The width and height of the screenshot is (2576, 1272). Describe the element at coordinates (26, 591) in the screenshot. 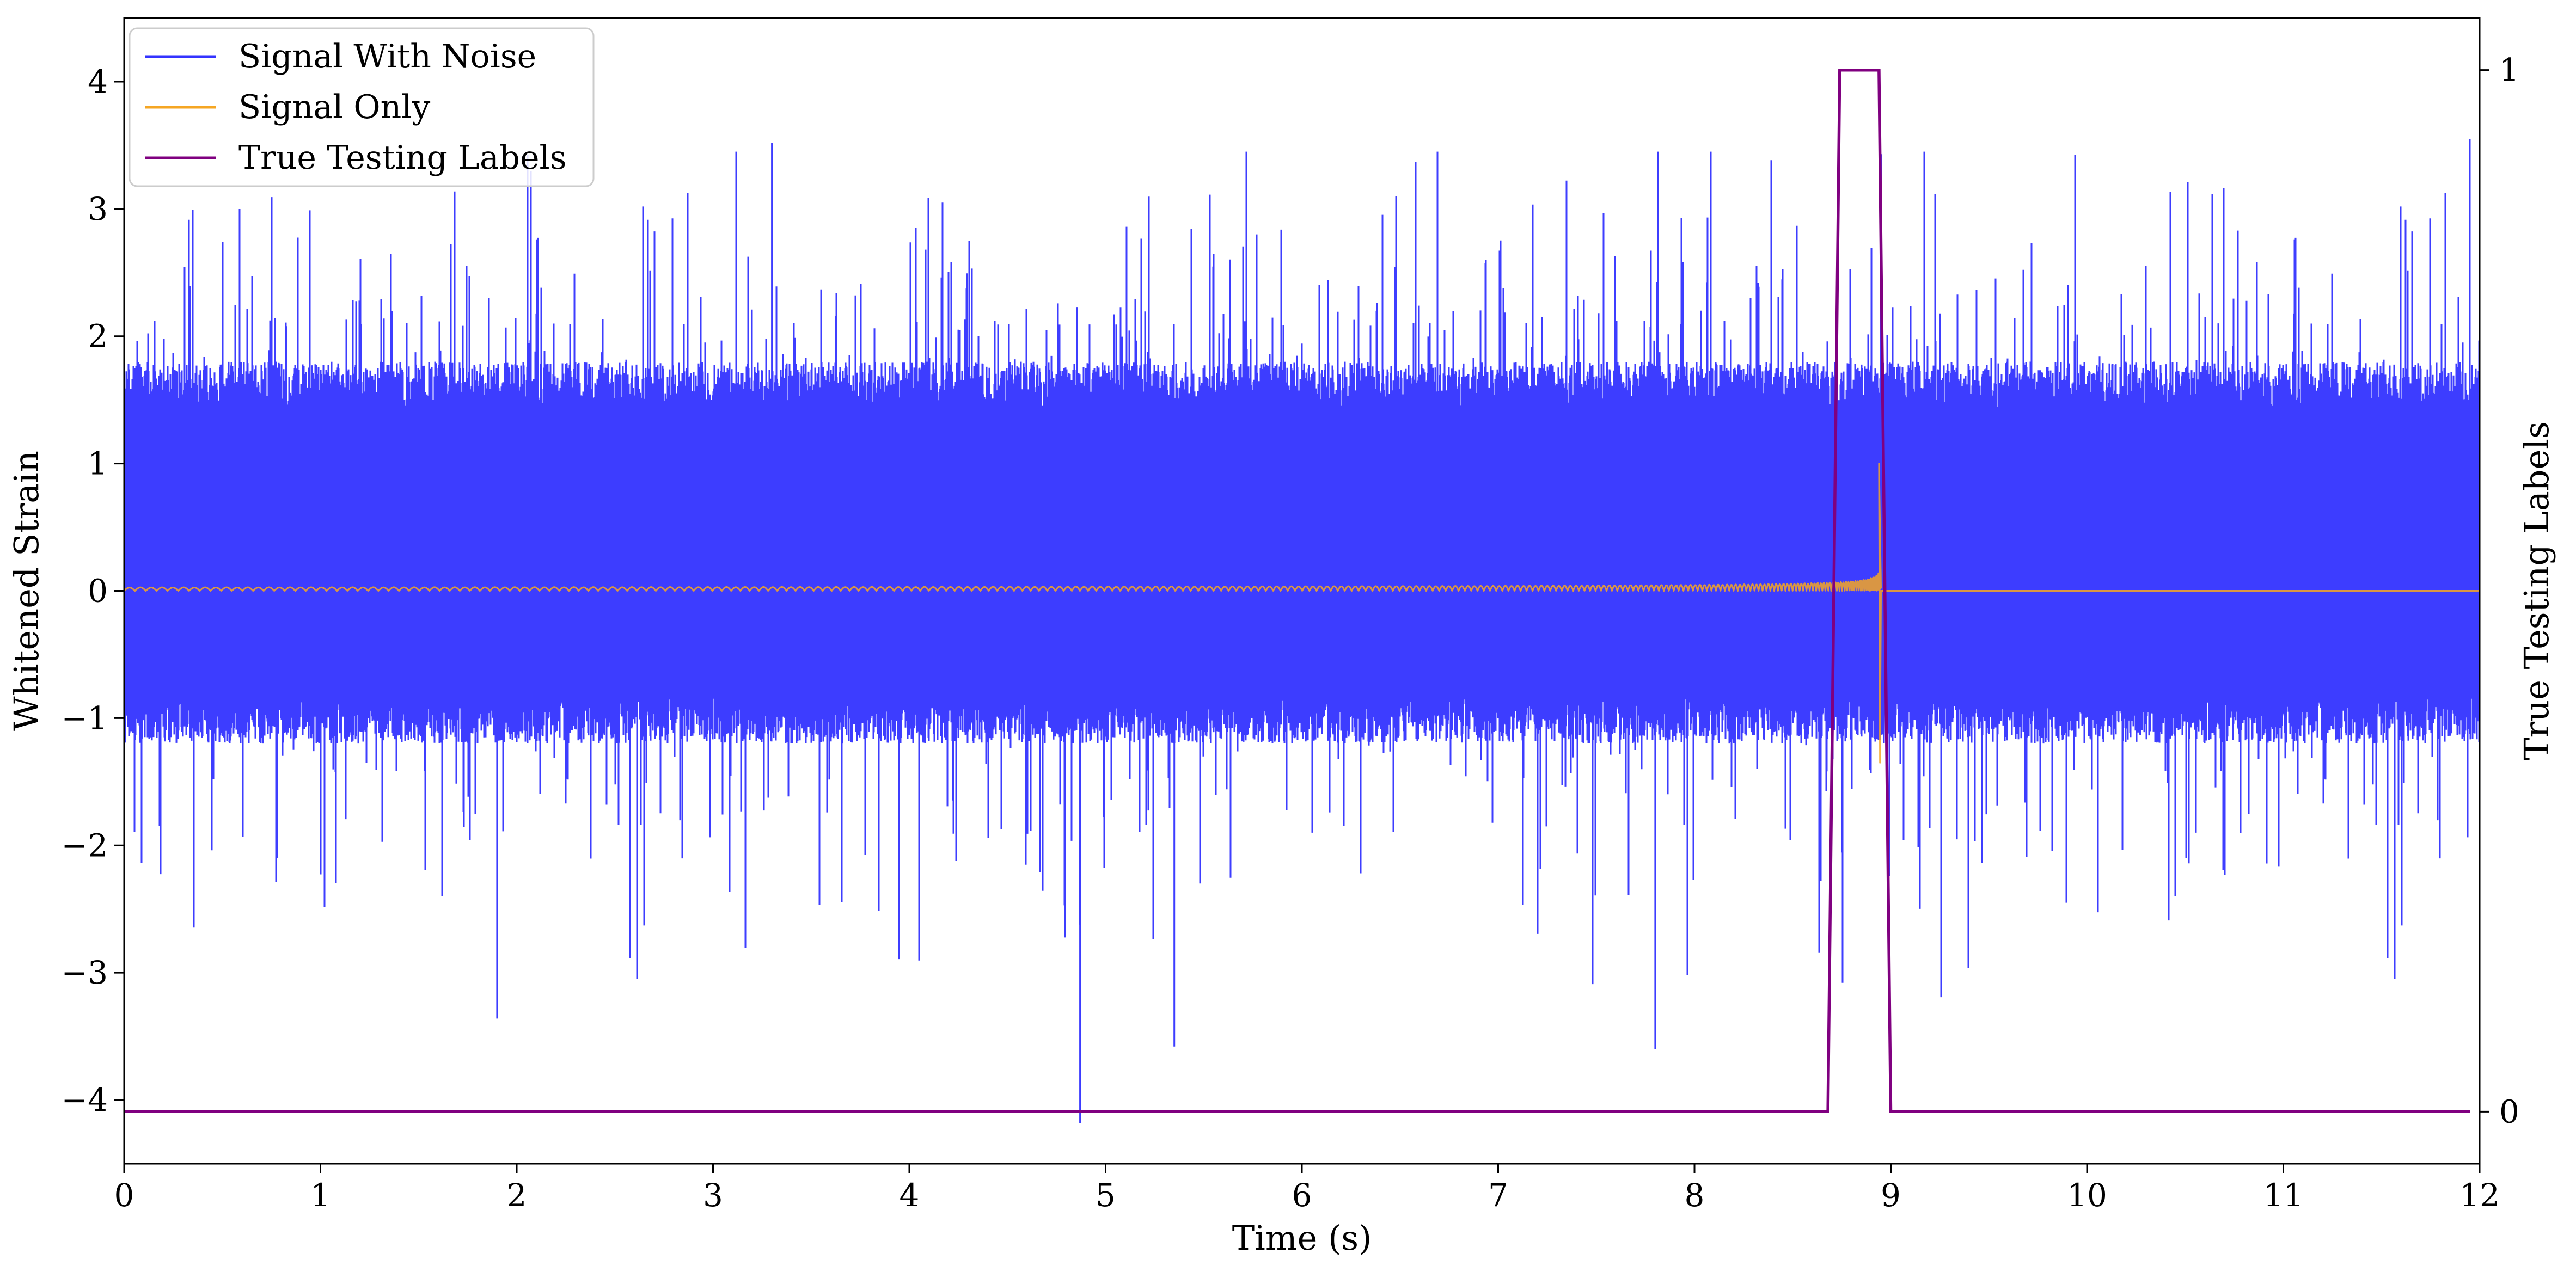

I see `y-axis-label: Whitened Strain` at that location.